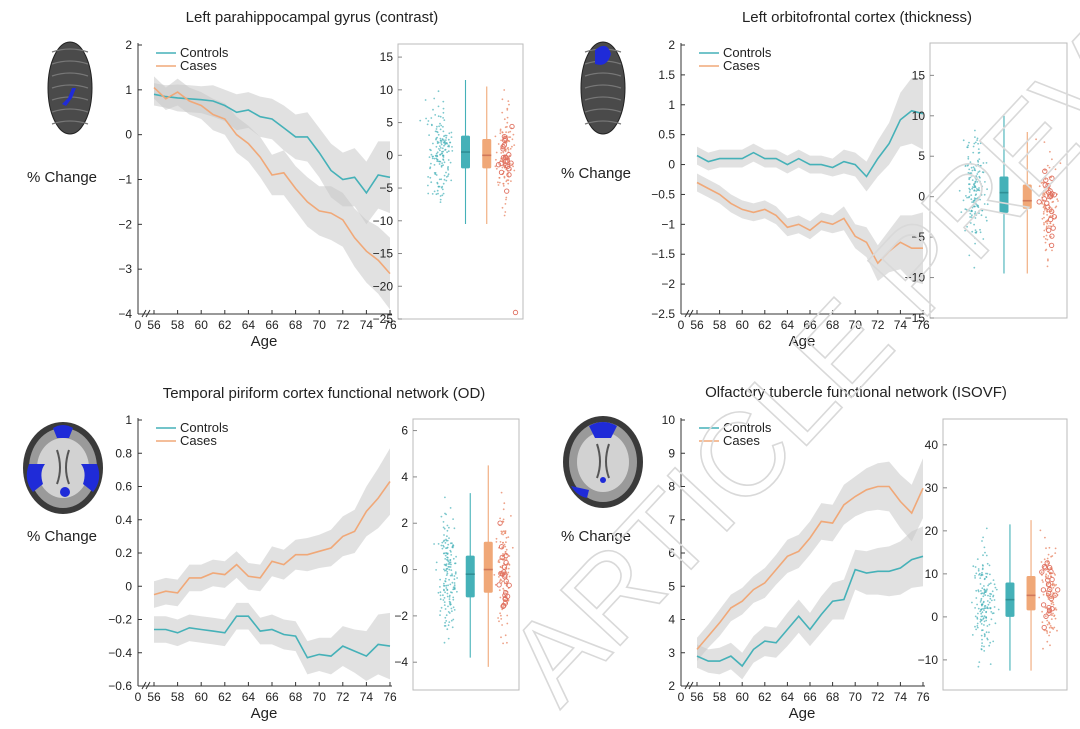 Image resolution: width=1080 pixels, height=729 pixels. Describe the element at coordinates (128, 135) in the screenshot. I see `y-tick-label: 0` at that location.